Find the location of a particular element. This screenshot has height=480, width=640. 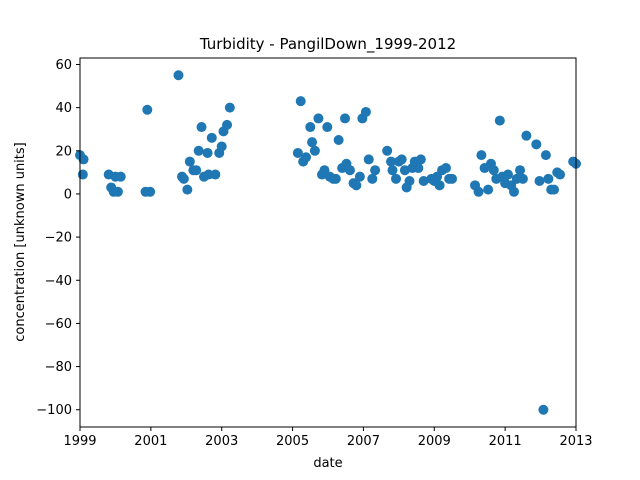

x-tick-label-3: 2005 is located at coordinates (292, 441).